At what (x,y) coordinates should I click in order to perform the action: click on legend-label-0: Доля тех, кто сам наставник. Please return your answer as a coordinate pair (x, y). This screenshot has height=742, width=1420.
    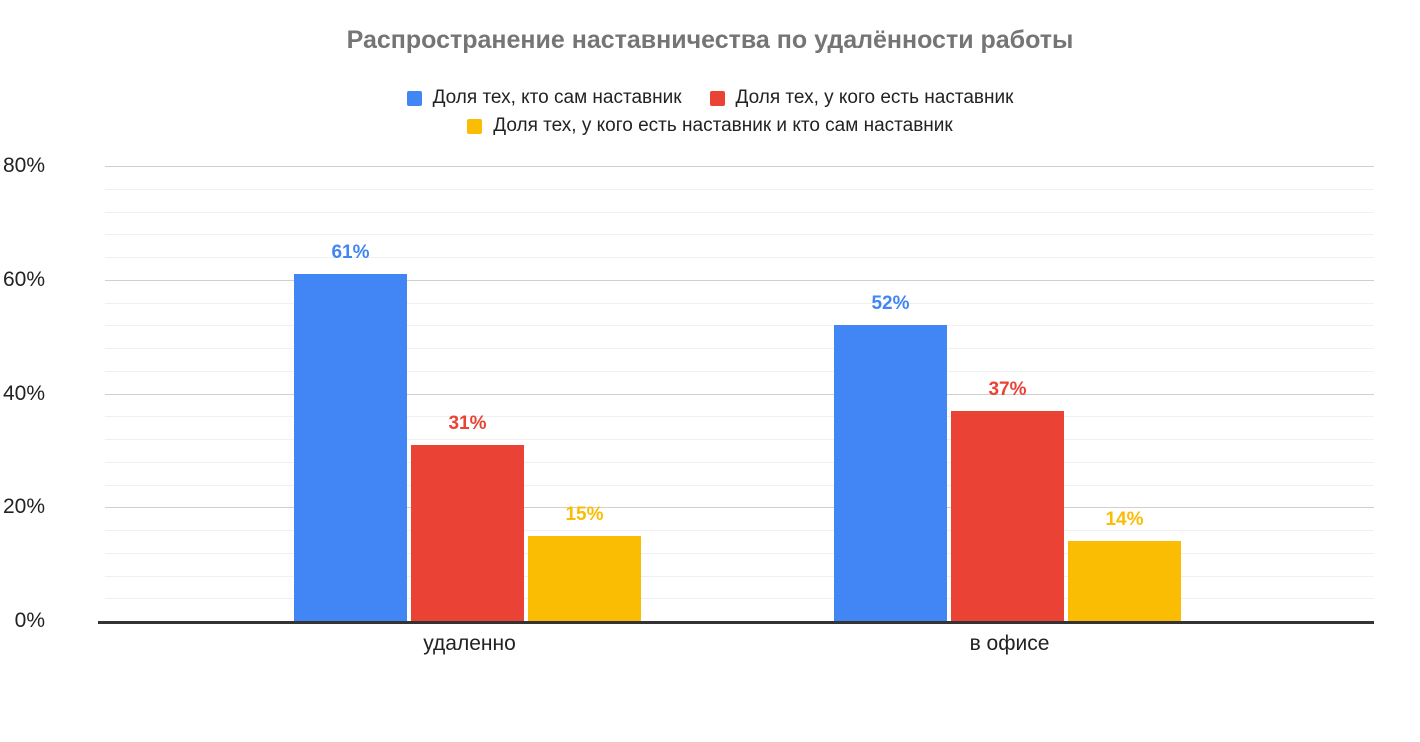
    Looking at the image, I should click on (557, 97).